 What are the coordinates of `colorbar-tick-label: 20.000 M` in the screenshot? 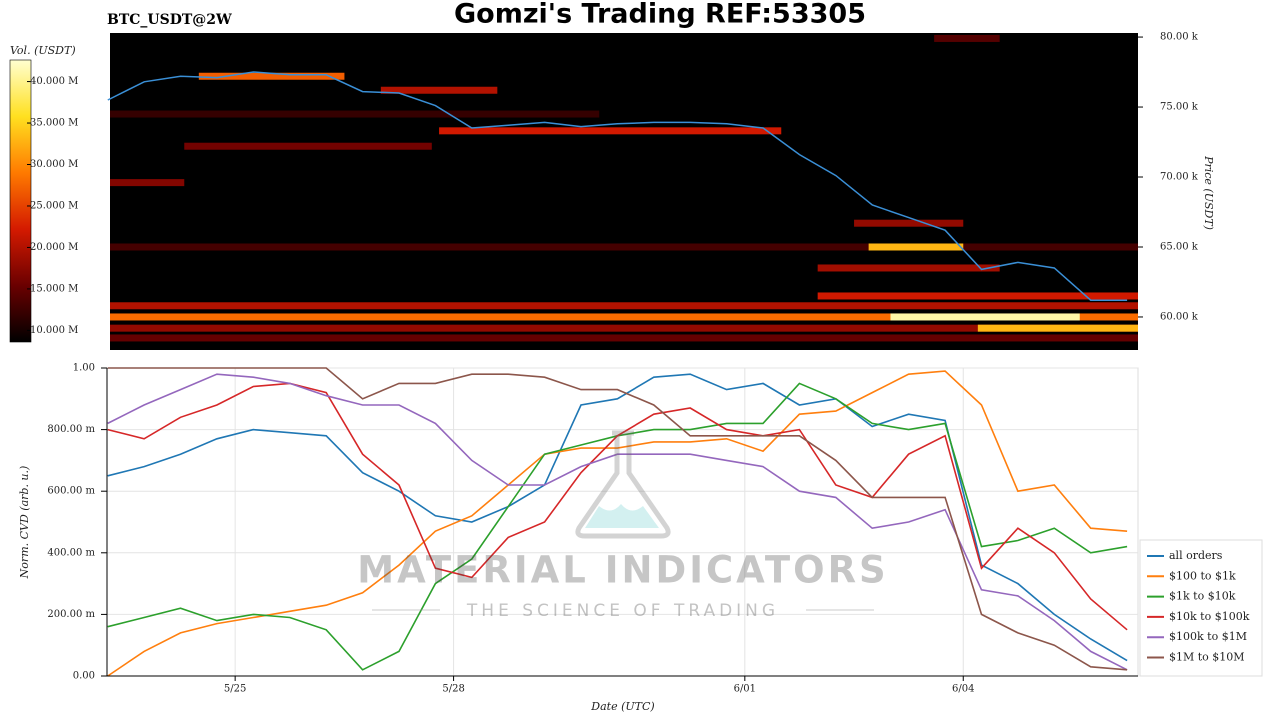 It's located at (54, 247).